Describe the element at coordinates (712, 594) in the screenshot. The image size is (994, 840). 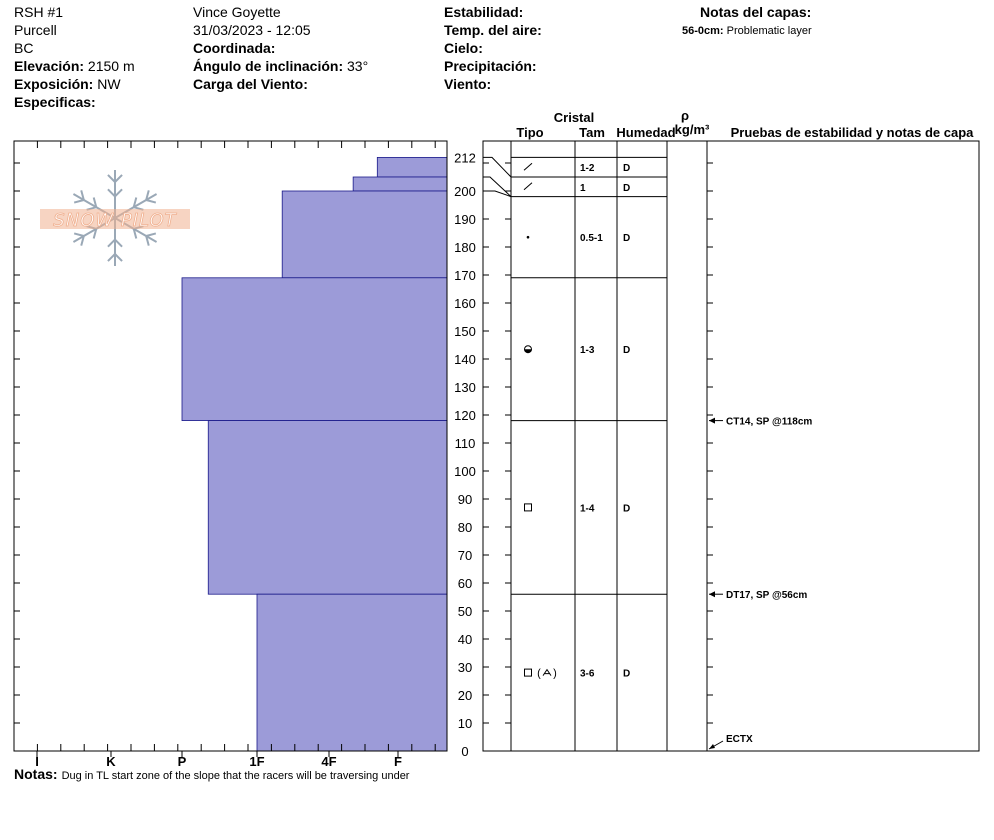
I see `test-arrow-head` at that location.